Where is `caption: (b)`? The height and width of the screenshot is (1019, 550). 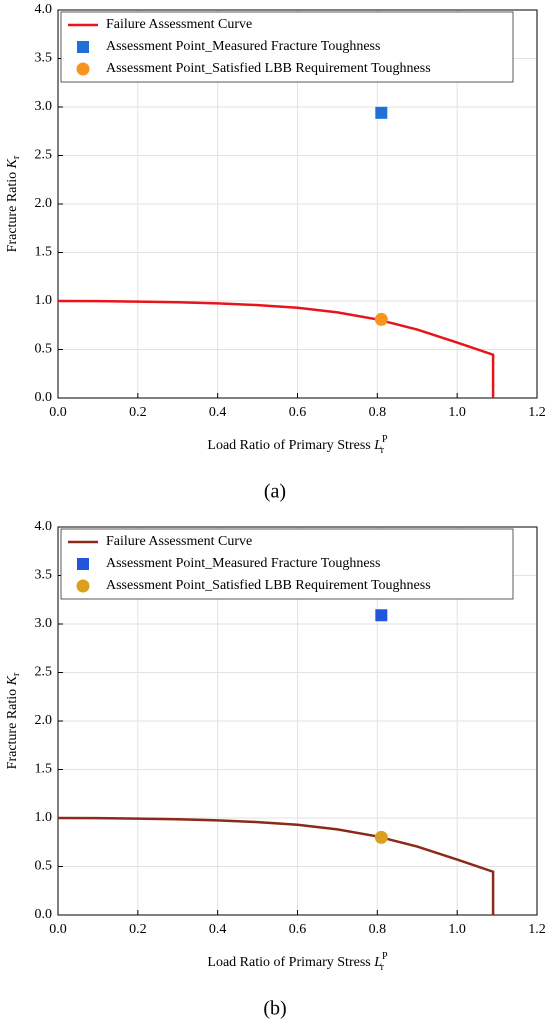 caption: (b) is located at coordinates (274, 1008).